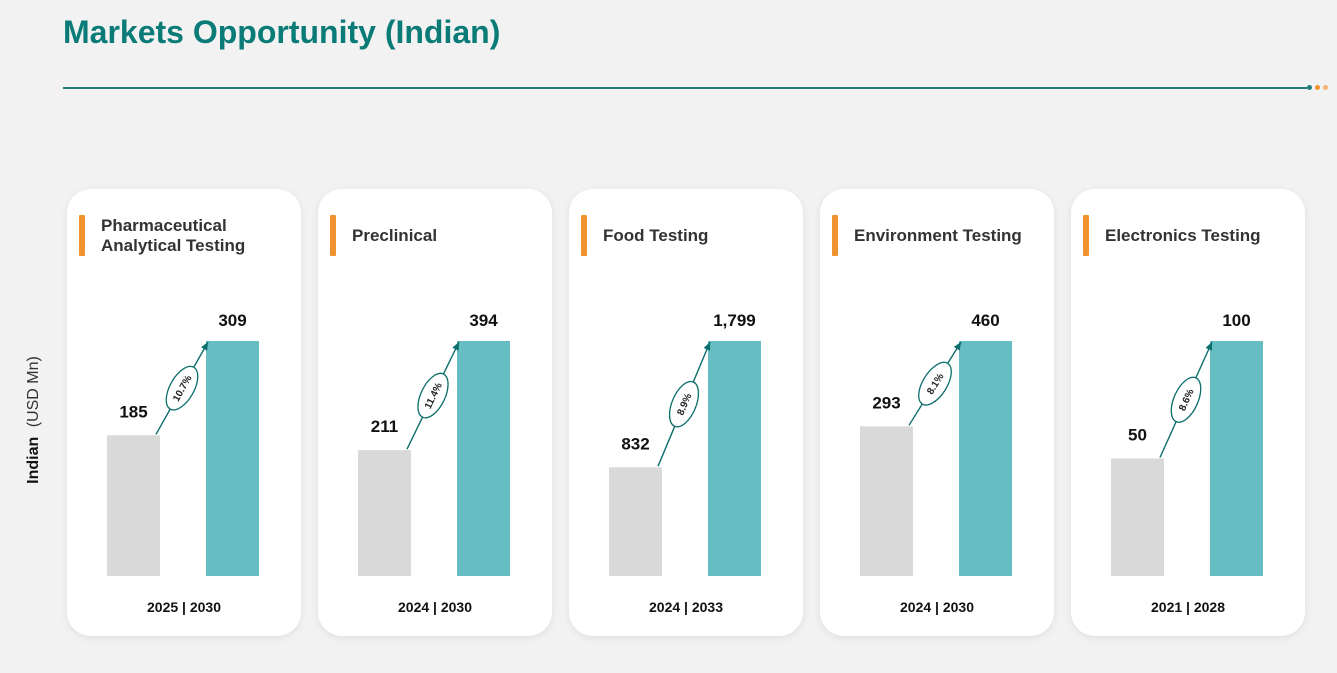 This screenshot has height=673, width=1337. Describe the element at coordinates (434, 443) in the screenshot. I see `bar-chart: 211 394 11.4%` at that location.